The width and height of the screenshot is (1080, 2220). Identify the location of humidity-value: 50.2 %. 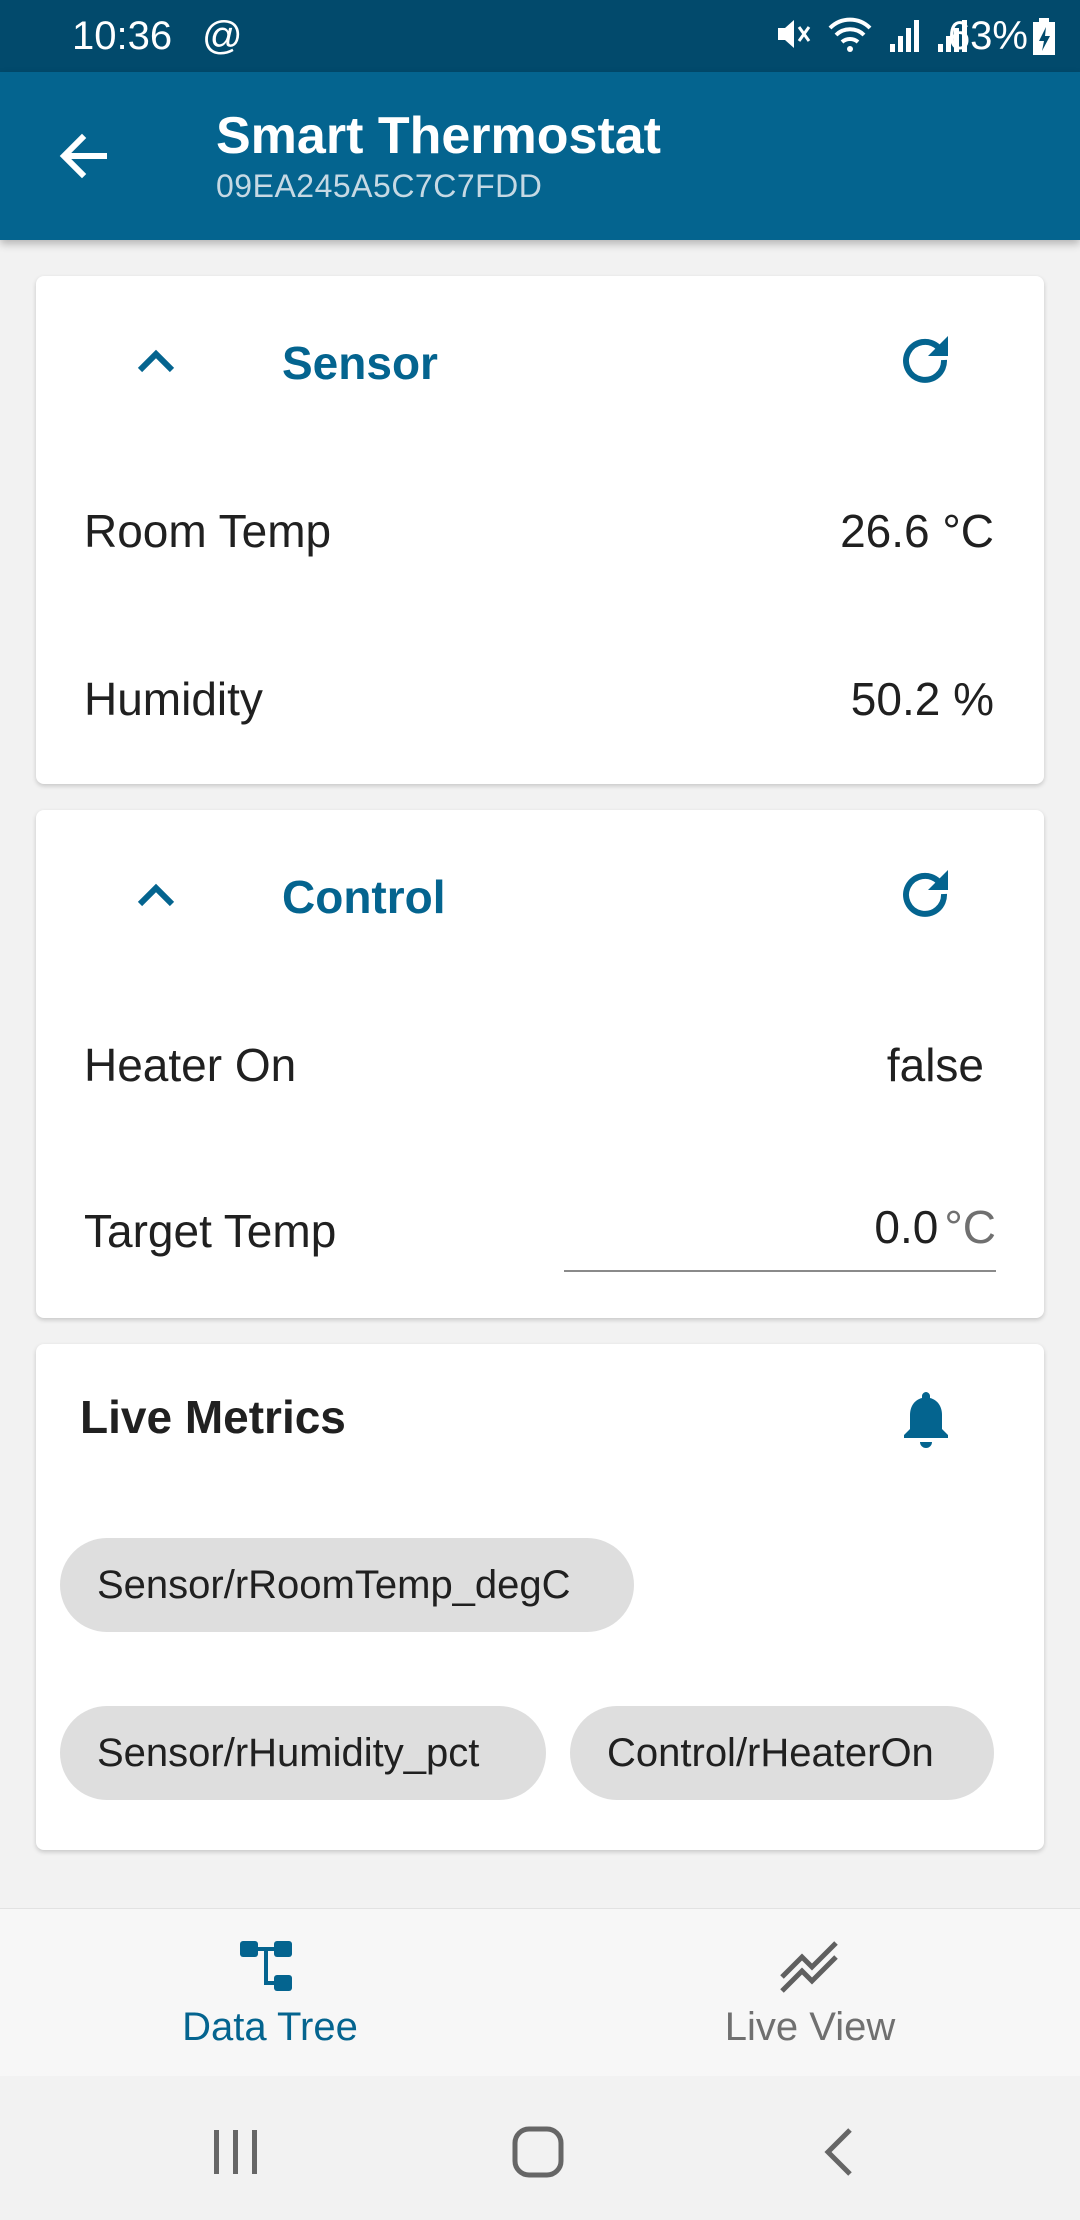
(922, 699).